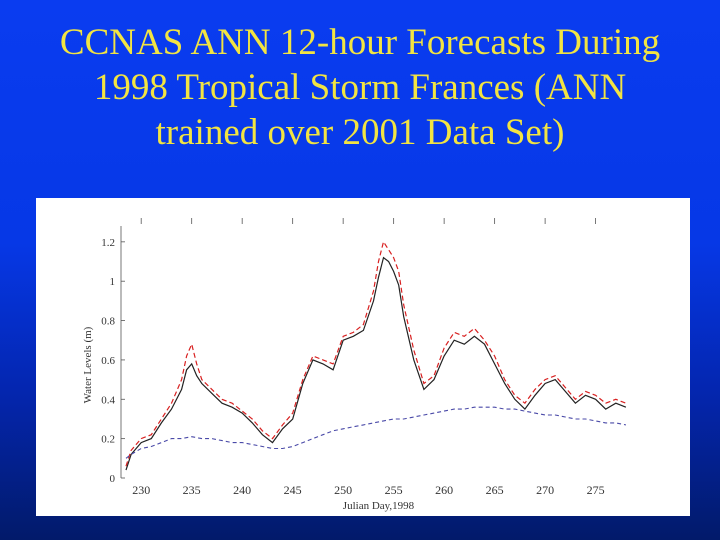  Describe the element at coordinates (360, 42) in the screenshot. I see `slide-title-line-1: CCNAS ANN 12-hour Forecasts During` at that location.